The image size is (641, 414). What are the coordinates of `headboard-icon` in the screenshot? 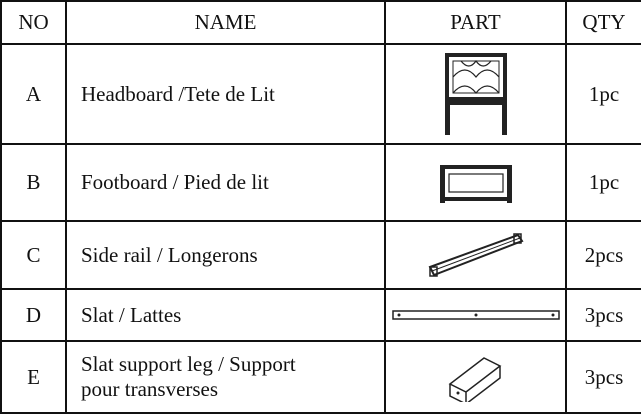 It's located at (475, 94).